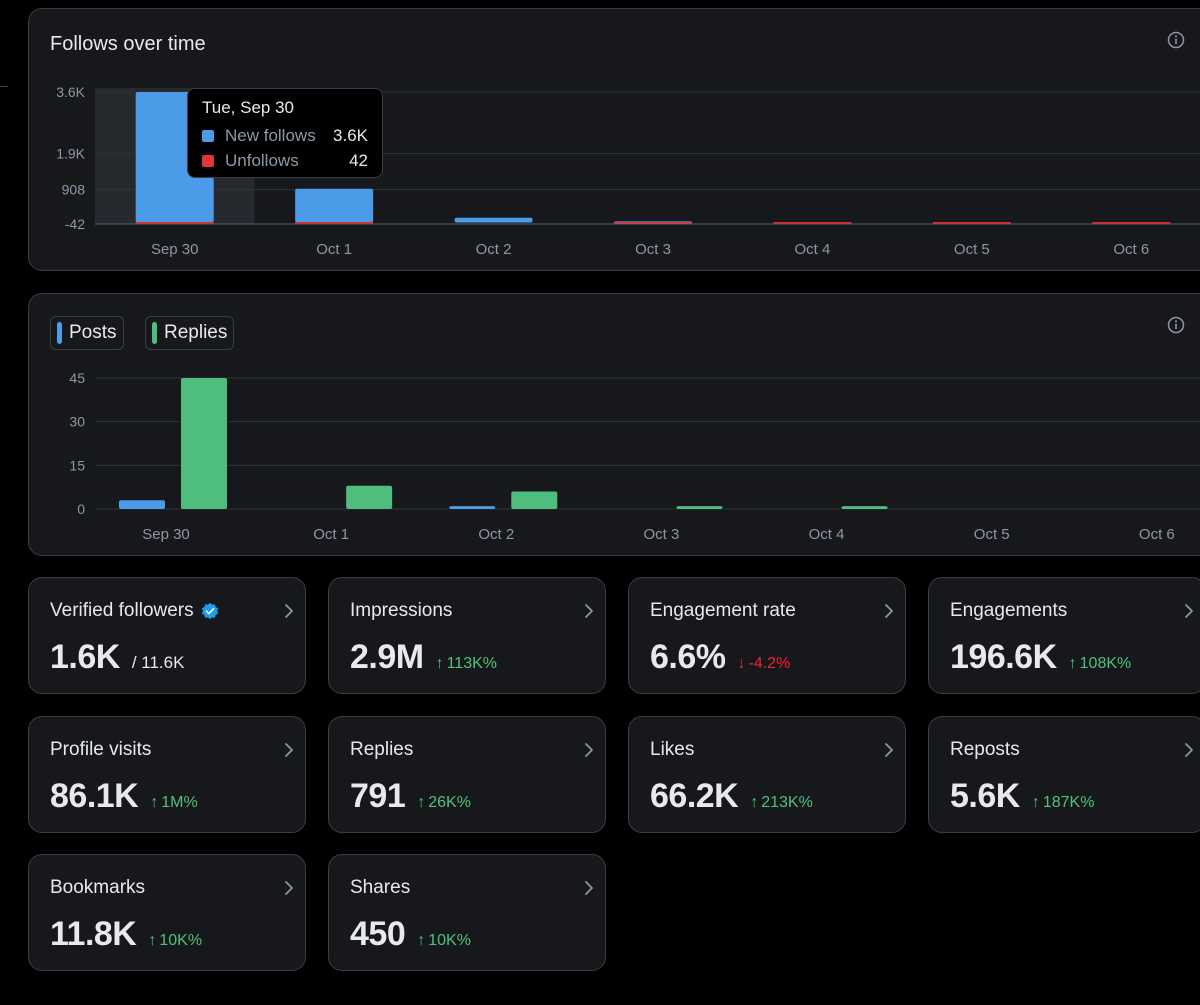  Describe the element at coordinates (401, 610) in the screenshot. I see `metric-label-text: Impressions` at that location.